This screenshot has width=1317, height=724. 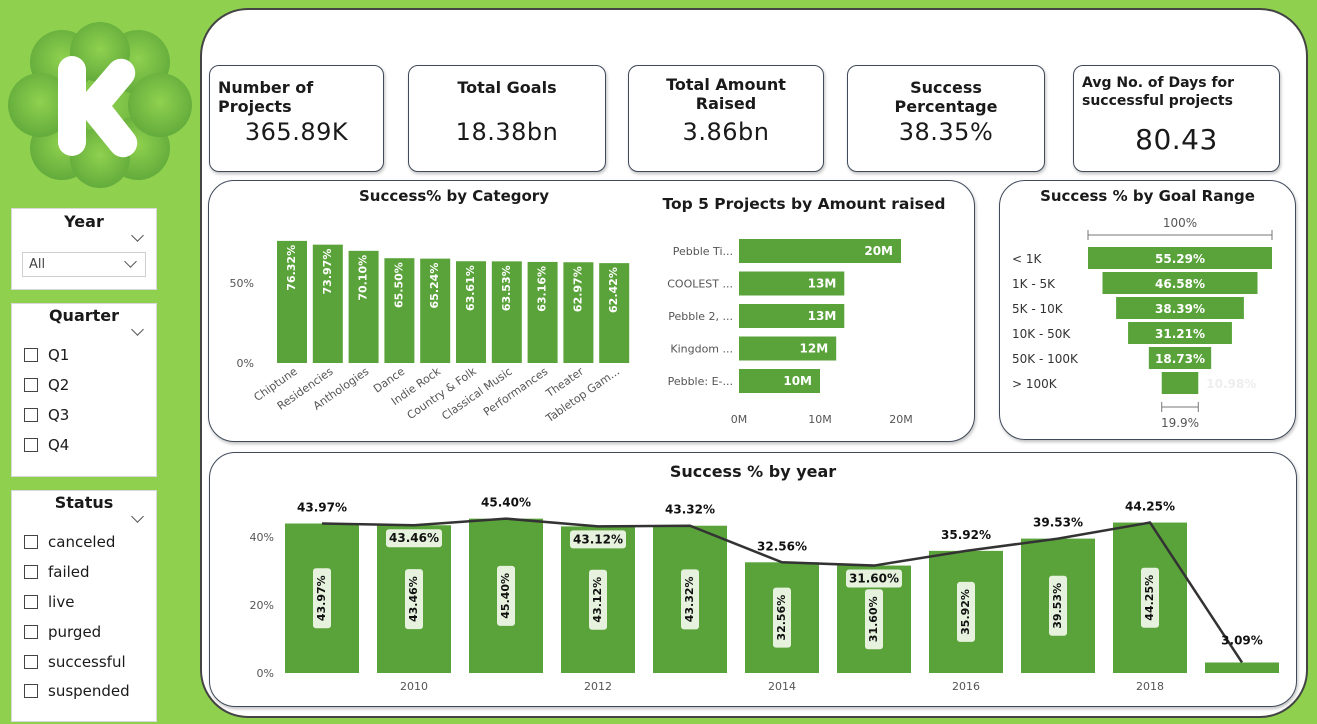 What do you see at coordinates (62, 632) in the screenshot?
I see `status-option-purged: purged` at bounding box center [62, 632].